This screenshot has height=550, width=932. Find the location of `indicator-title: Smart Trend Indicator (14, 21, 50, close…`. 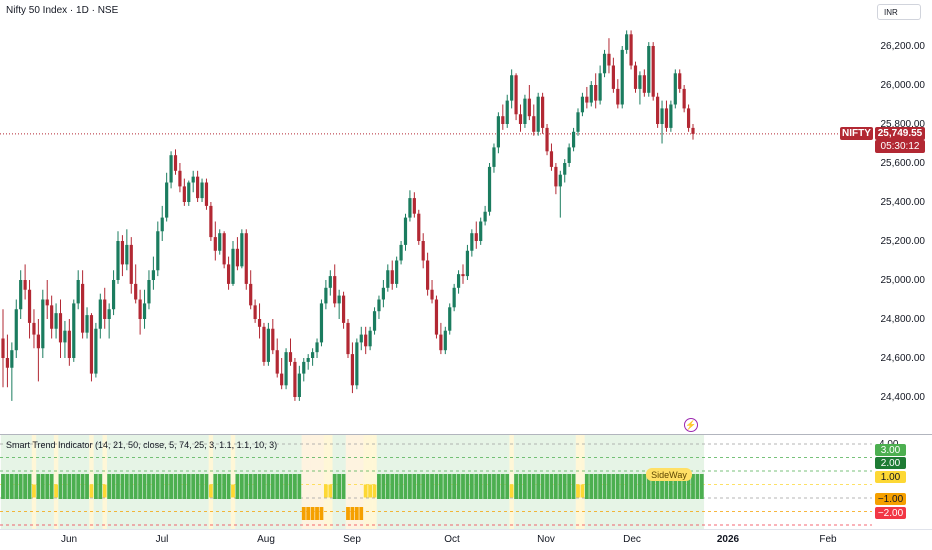

indicator-title: Smart Trend Indicator (14, 21, 50, close… is located at coordinates (142, 445).